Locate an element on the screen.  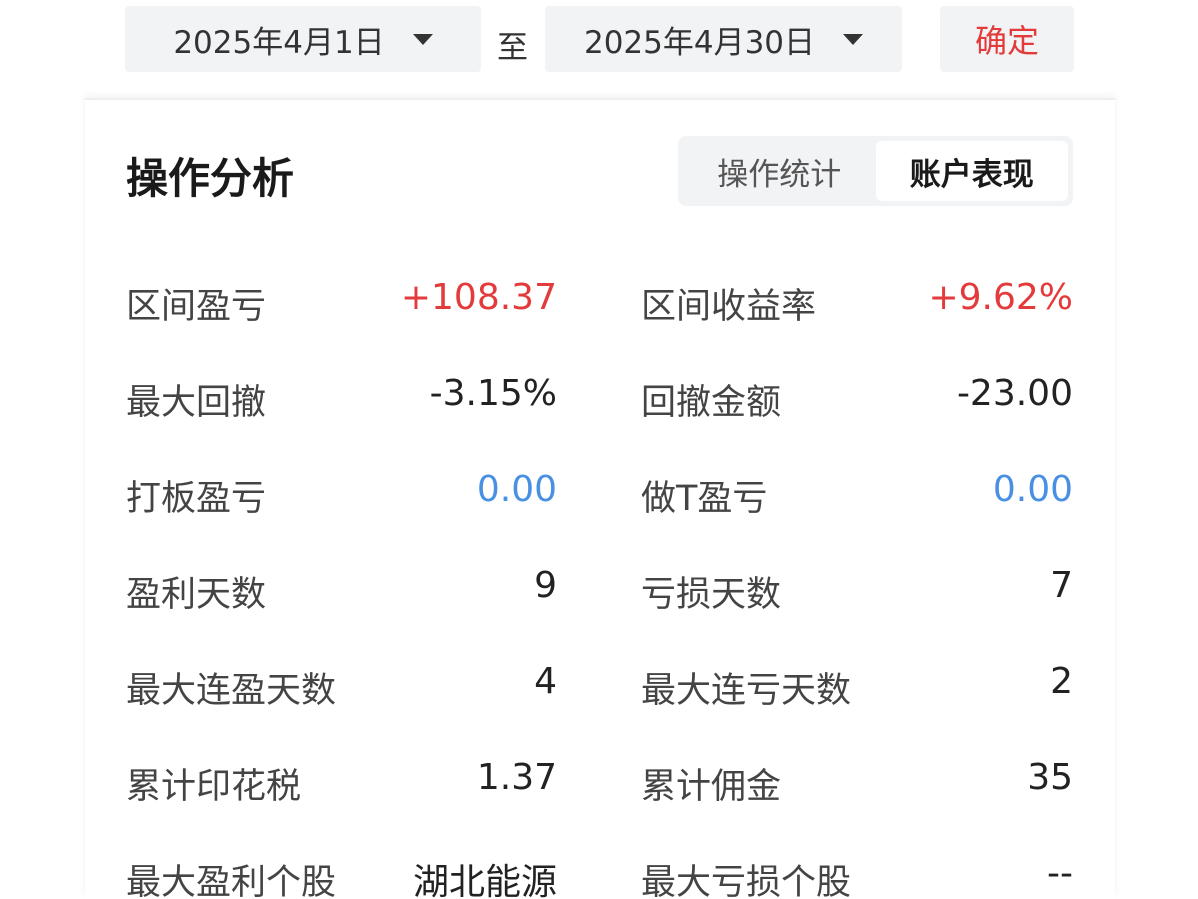
view-switcher: 操作统计 账户表现 is located at coordinates (875, 171).